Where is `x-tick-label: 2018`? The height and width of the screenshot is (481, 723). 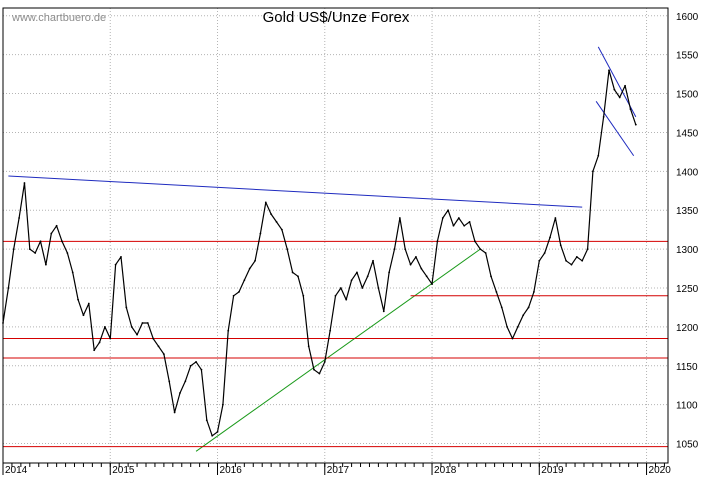
x-tick-label: 2018 is located at coordinates (445, 470).